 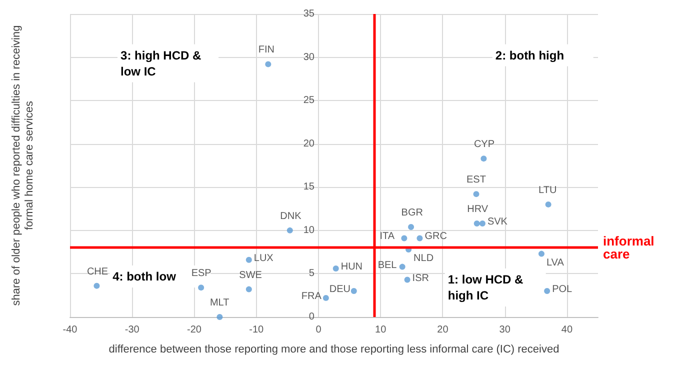 I want to click on annotation: ITA, so click(x=387, y=236).